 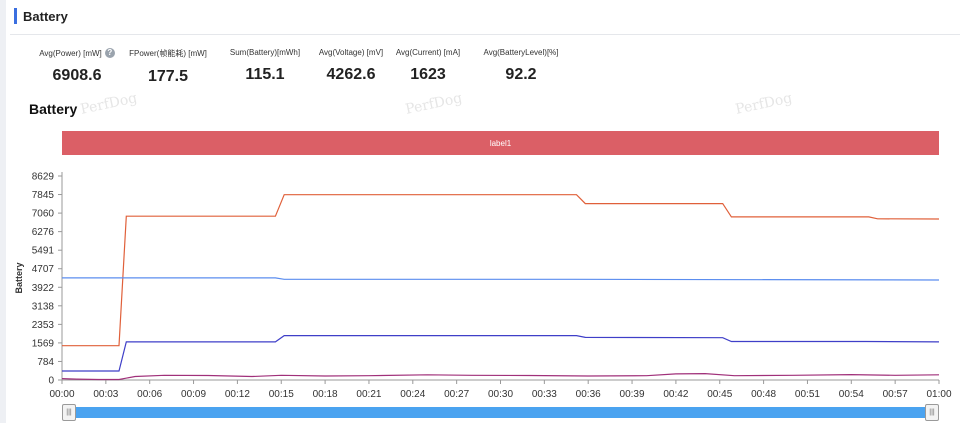 What do you see at coordinates (70, 53) in the screenshot?
I see `metric-label: Avg(Power) [mW]` at bounding box center [70, 53].